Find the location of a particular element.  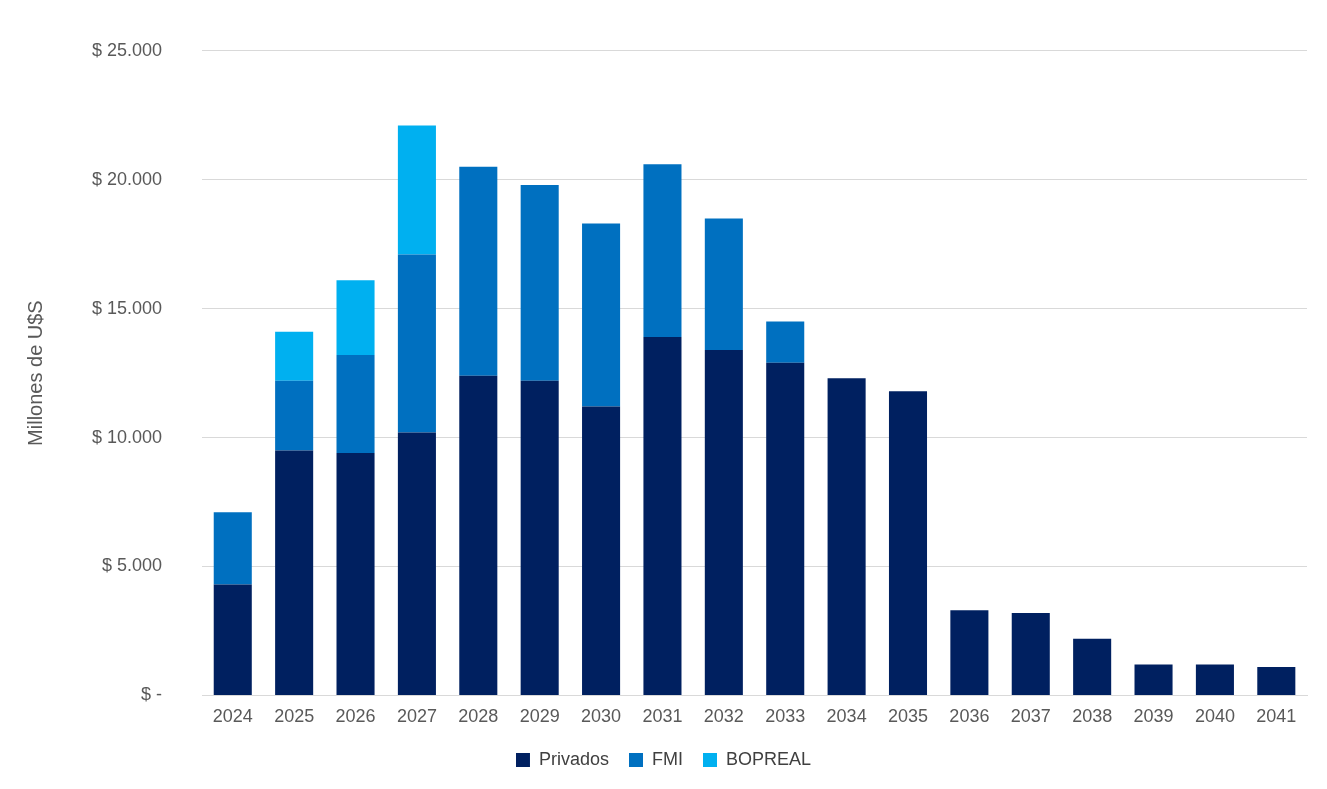

legend-label: Privados is located at coordinates (573, 758).